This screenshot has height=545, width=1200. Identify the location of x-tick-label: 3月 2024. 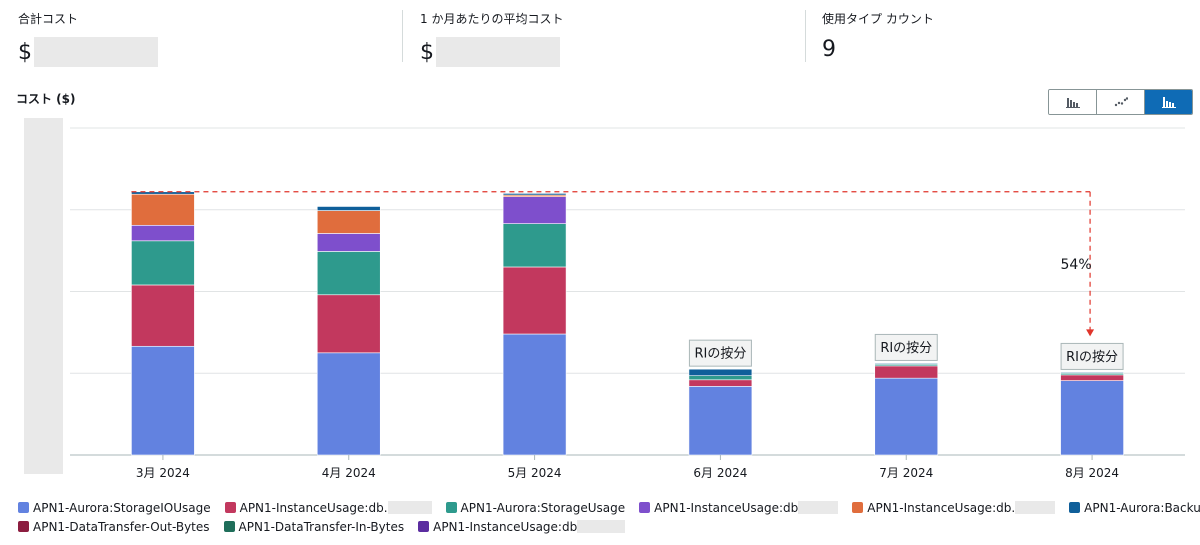
(163, 473).